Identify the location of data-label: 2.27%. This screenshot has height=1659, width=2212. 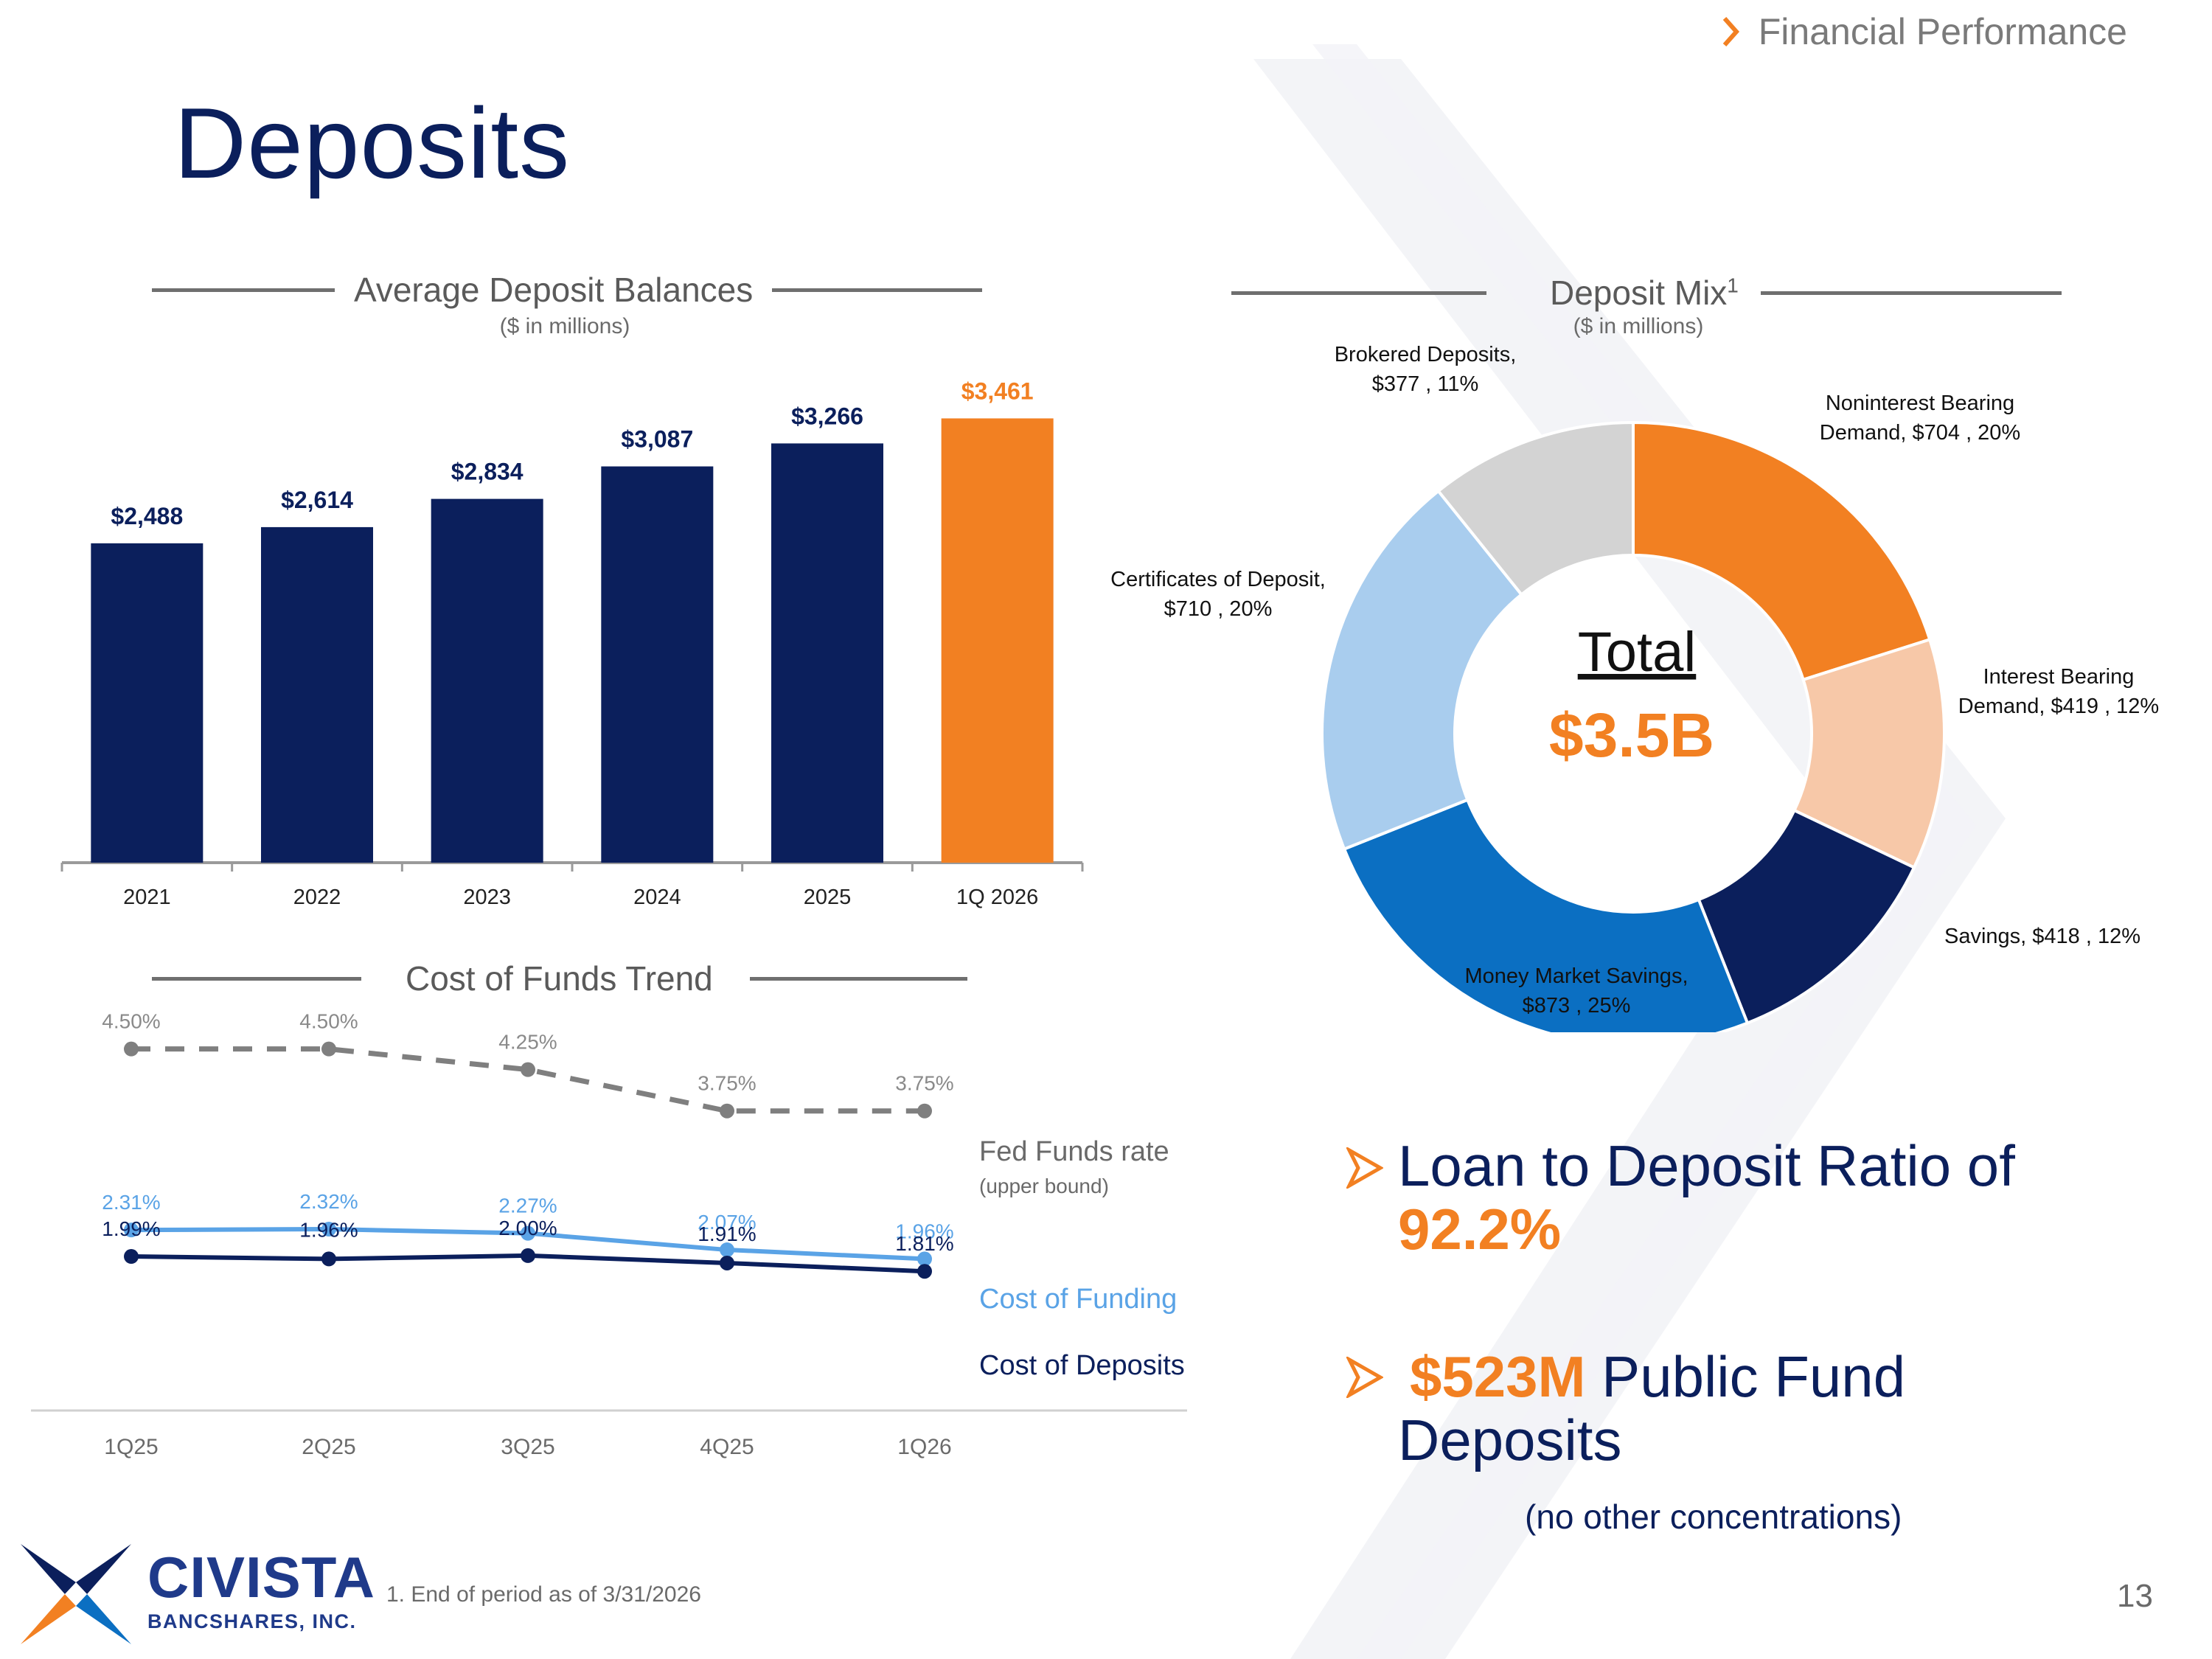
(527, 1205).